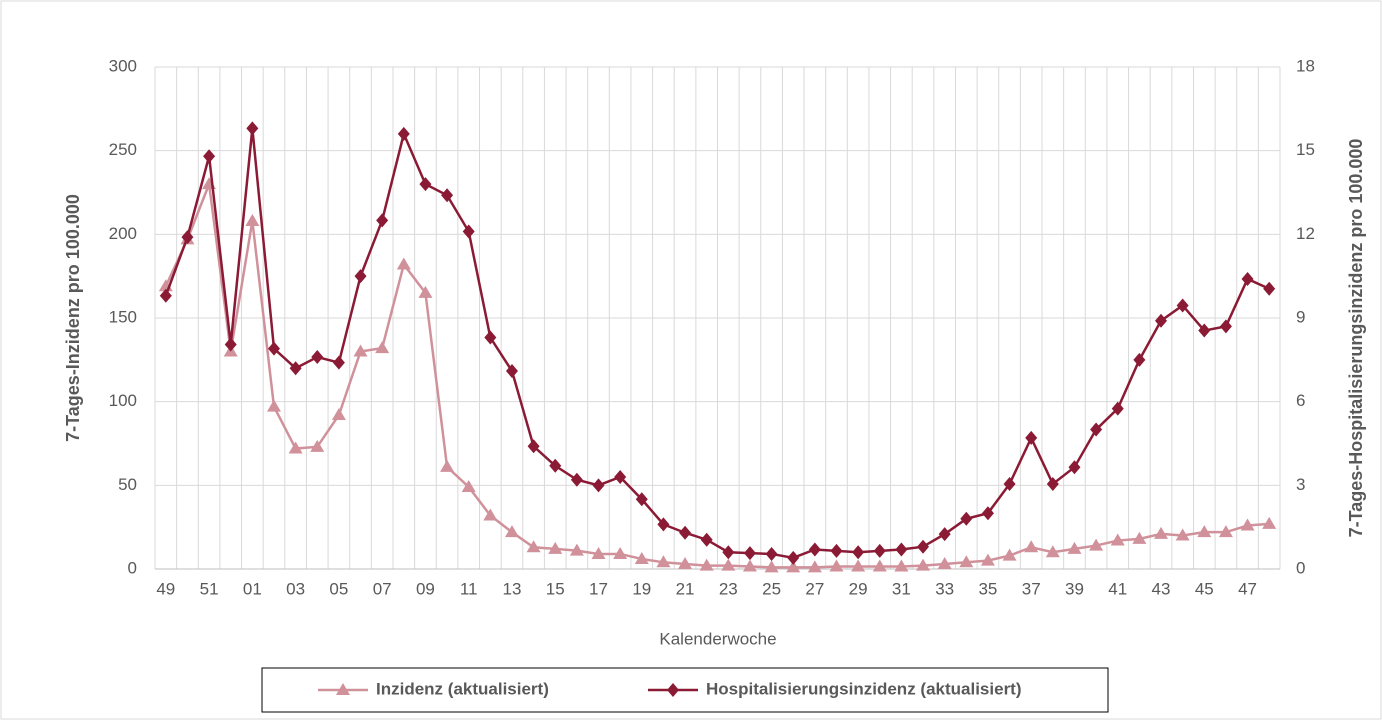  Describe the element at coordinates (901, 588) in the screenshot. I see `x-tick-label: 31` at that location.